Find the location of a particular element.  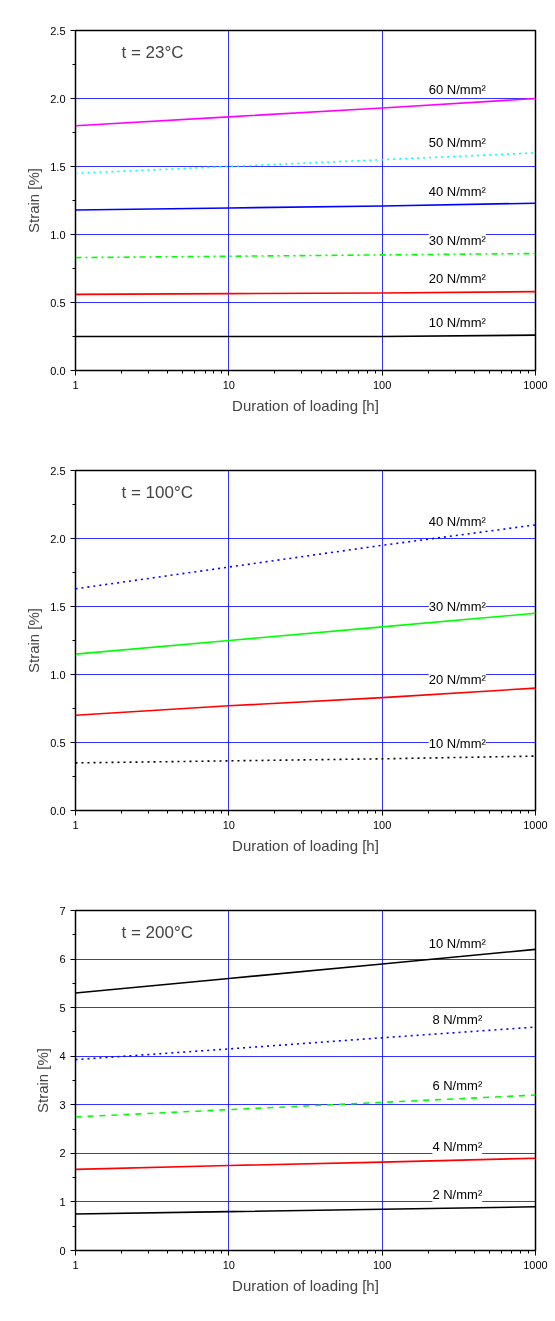

y-tick-label: 6 is located at coordinates (62, 959).